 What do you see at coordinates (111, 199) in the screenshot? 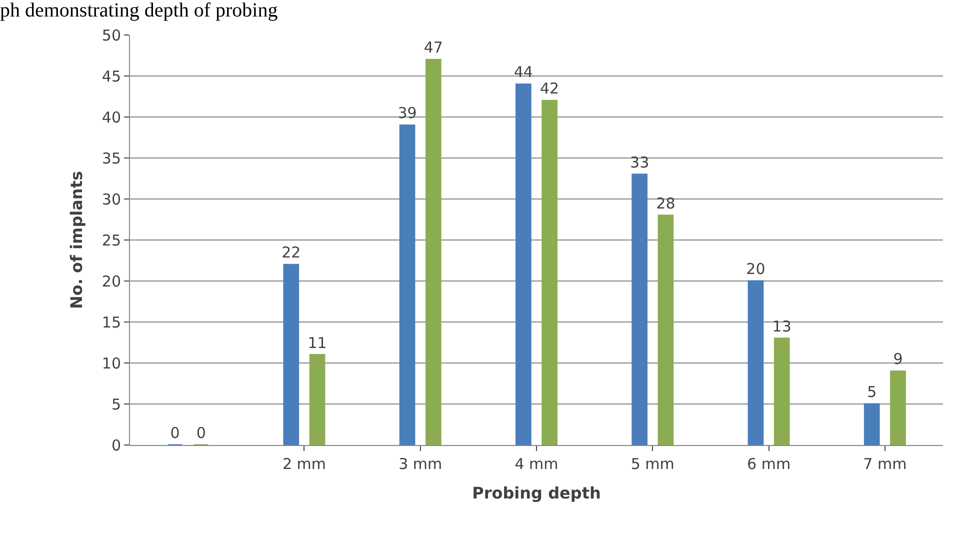
I see `y-tick-label: 30` at bounding box center [111, 199].